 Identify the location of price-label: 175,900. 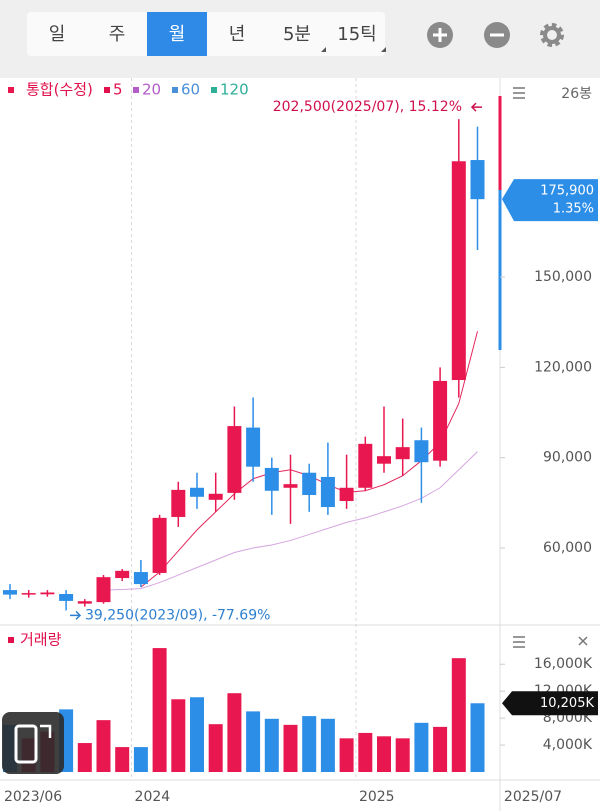
(567, 191).